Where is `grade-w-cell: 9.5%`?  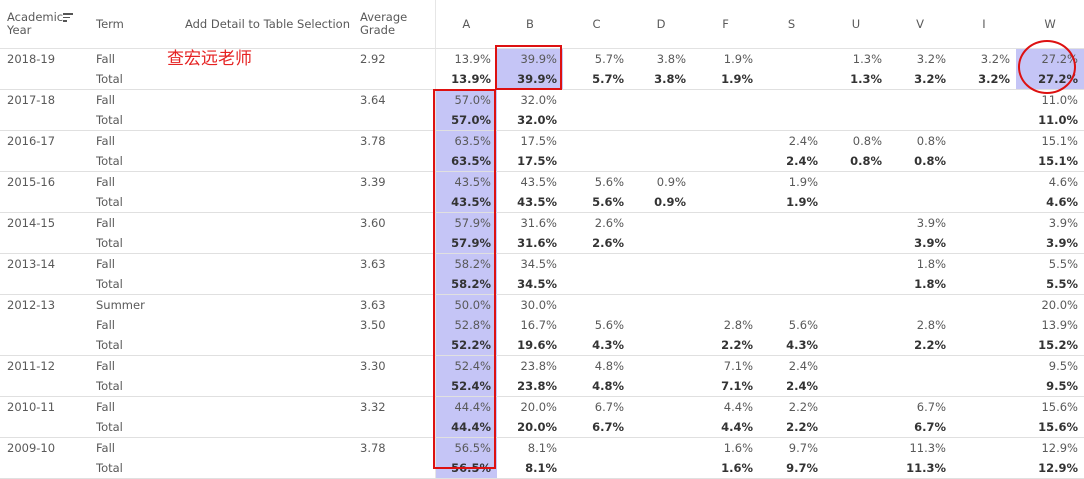 grade-w-cell: 9.5% is located at coordinates (1050, 366).